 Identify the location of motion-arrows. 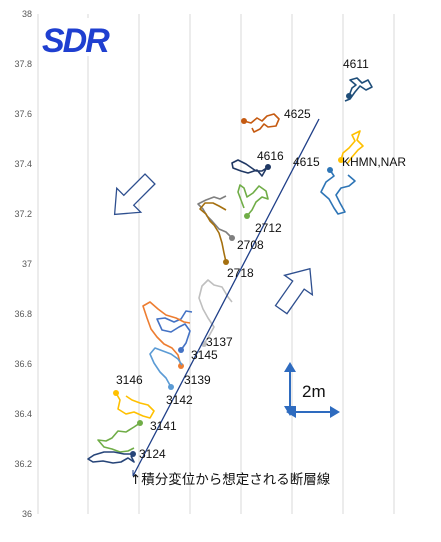
(213, 244).